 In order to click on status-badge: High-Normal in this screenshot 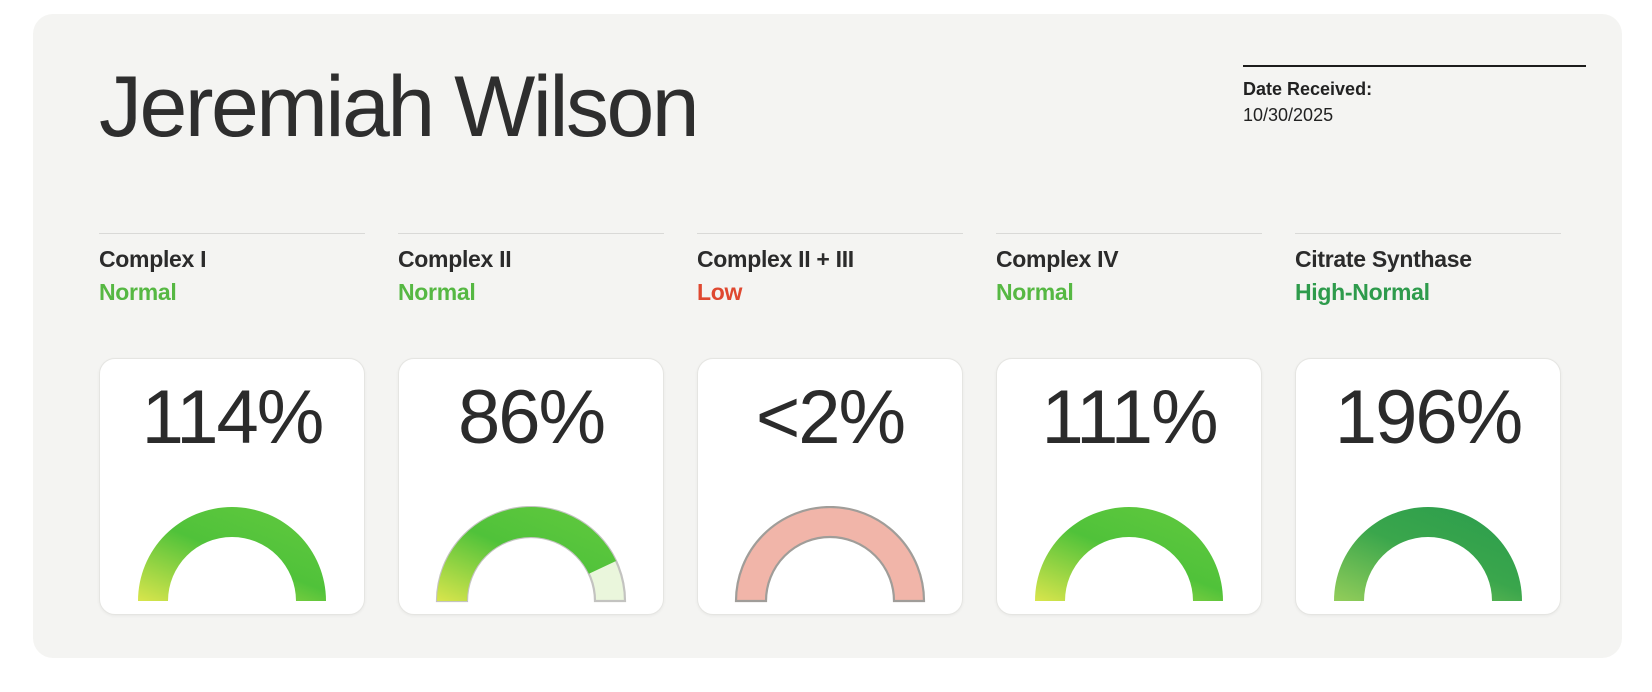, I will do `click(1362, 291)`.